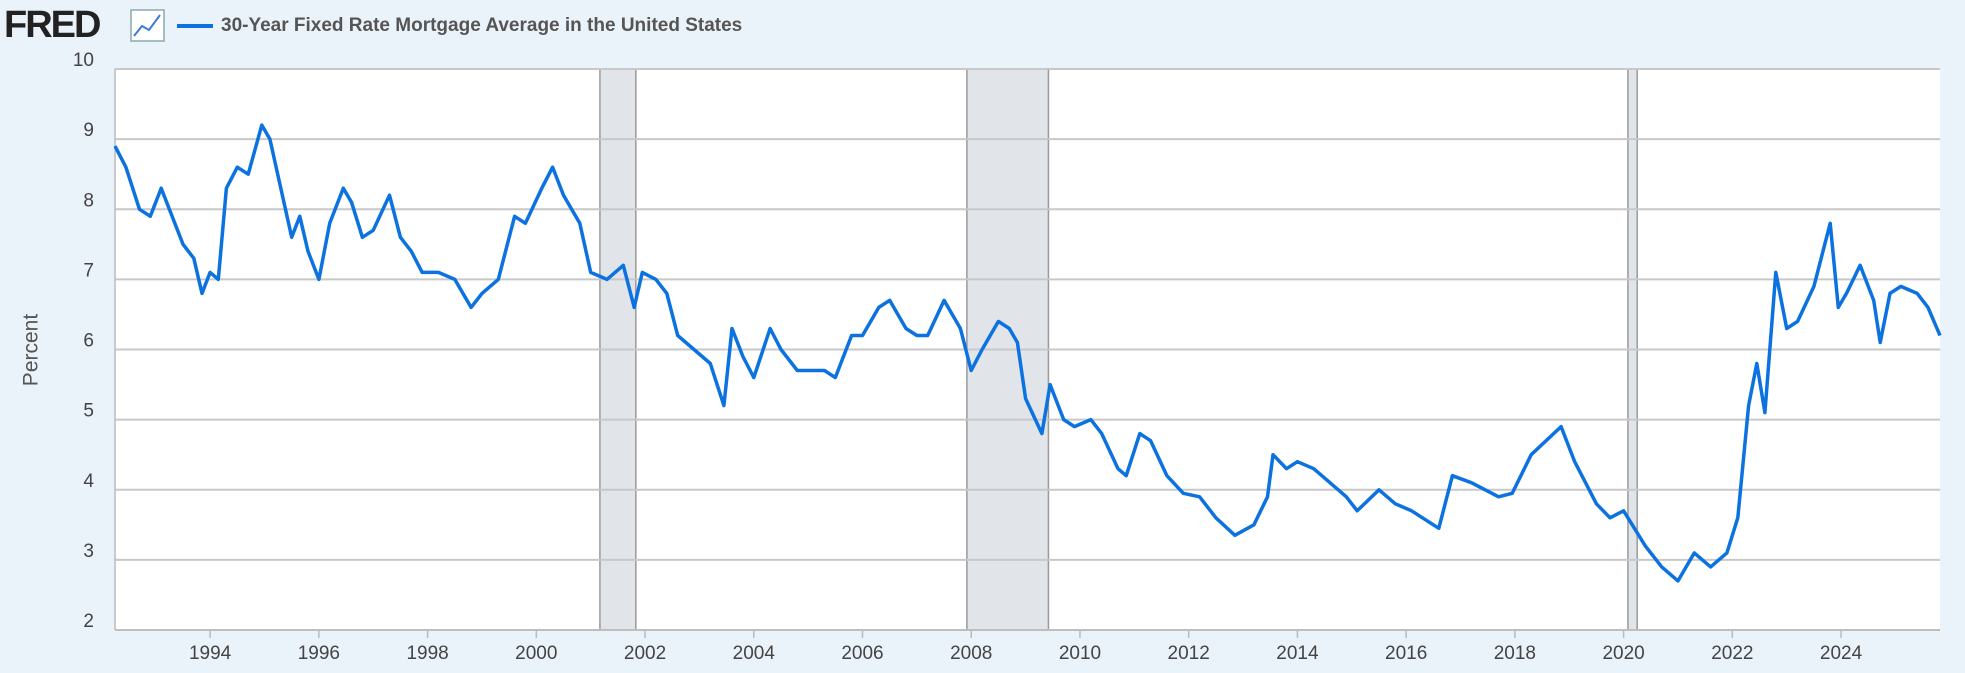 Image resolution: width=1965 pixels, height=673 pixels. I want to click on x-tick-label: 2008, so click(971, 653).